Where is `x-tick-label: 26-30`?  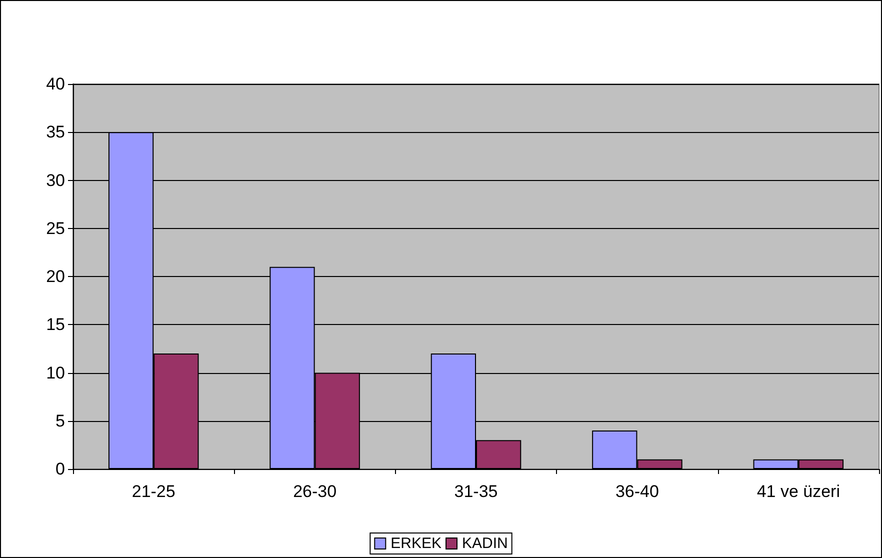
x-tick-label: 26-30 is located at coordinates (315, 491).